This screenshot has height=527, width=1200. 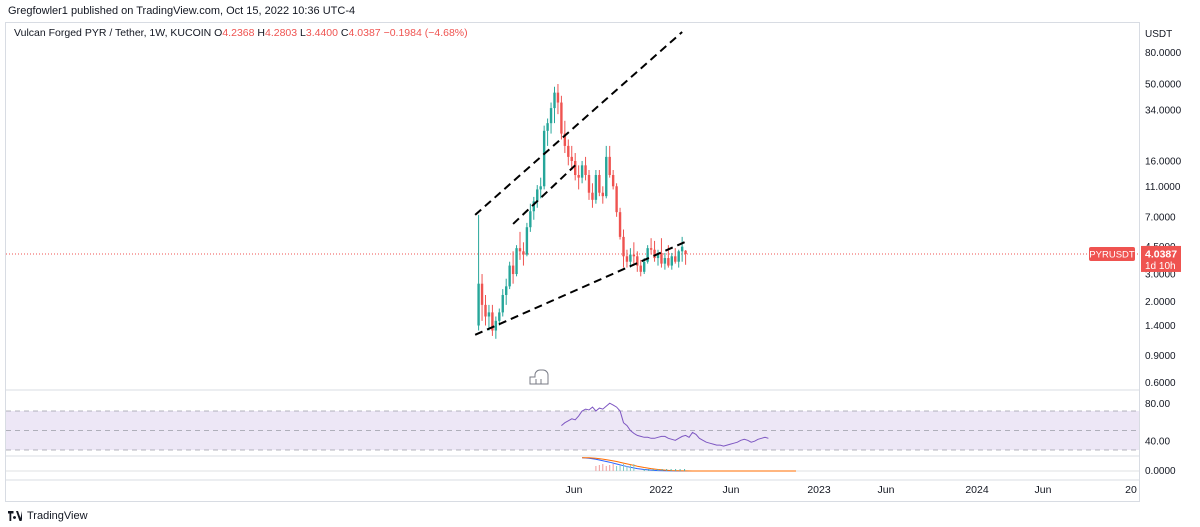 What do you see at coordinates (57, 516) in the screenshot?
I see `footer-brand: TradingView` at bounding box center [57, 516].